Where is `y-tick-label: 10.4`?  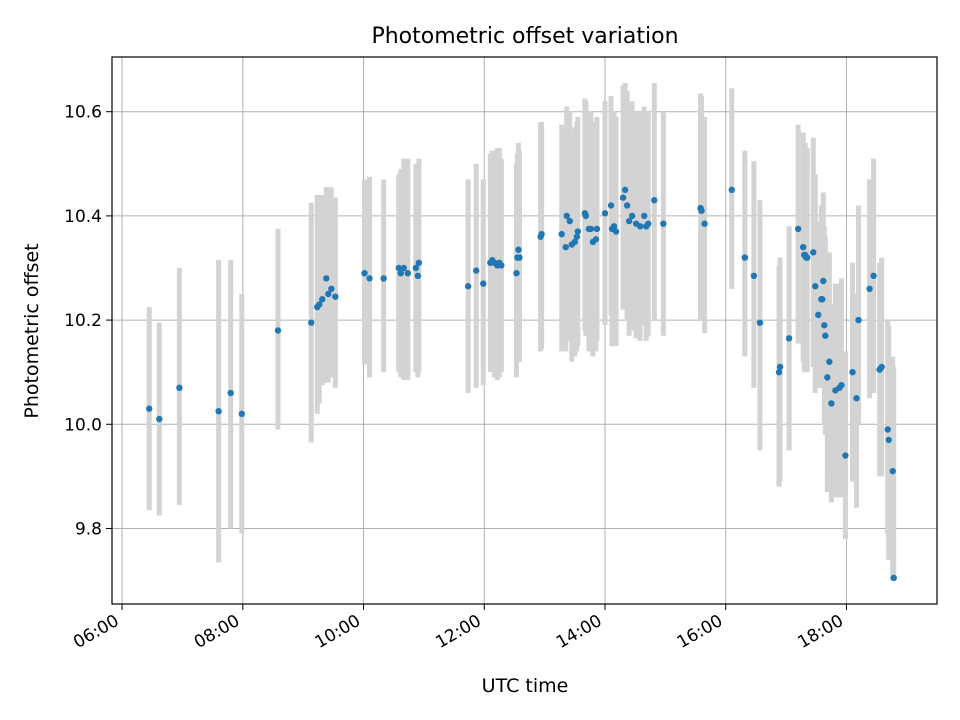
y-tick-label: 10.4 is located at coordinates (83, 217).